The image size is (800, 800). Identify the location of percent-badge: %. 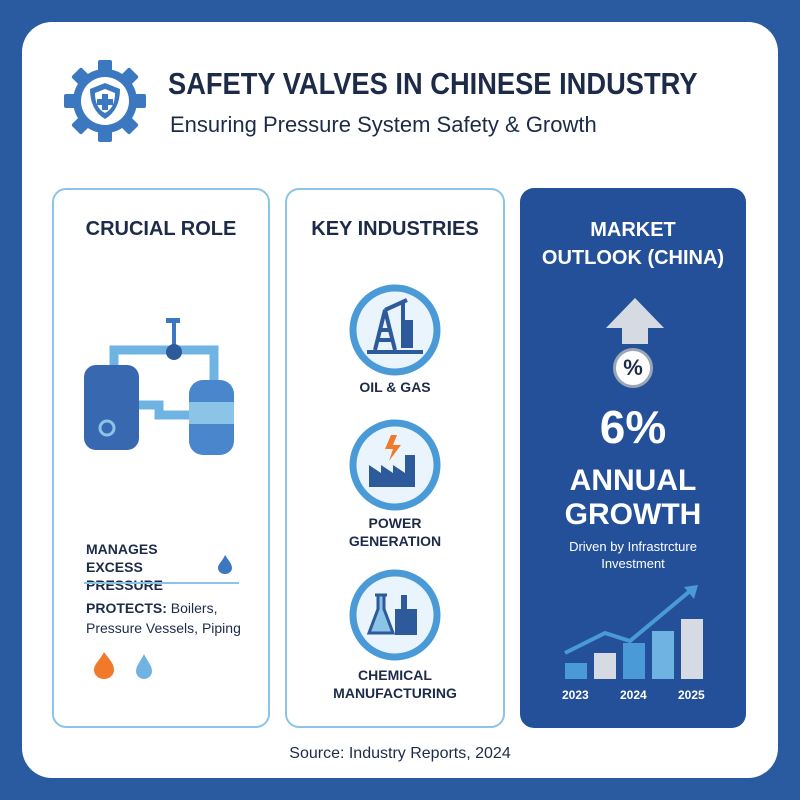
(633, 368).